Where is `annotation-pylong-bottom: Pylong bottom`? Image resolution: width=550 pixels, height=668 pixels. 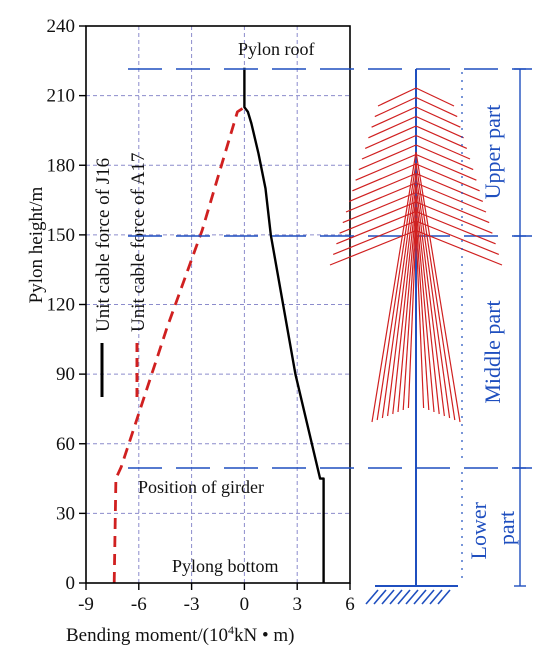 annotation-pylong-bottom: Pylong bottom is located at coordinates (225, 566).